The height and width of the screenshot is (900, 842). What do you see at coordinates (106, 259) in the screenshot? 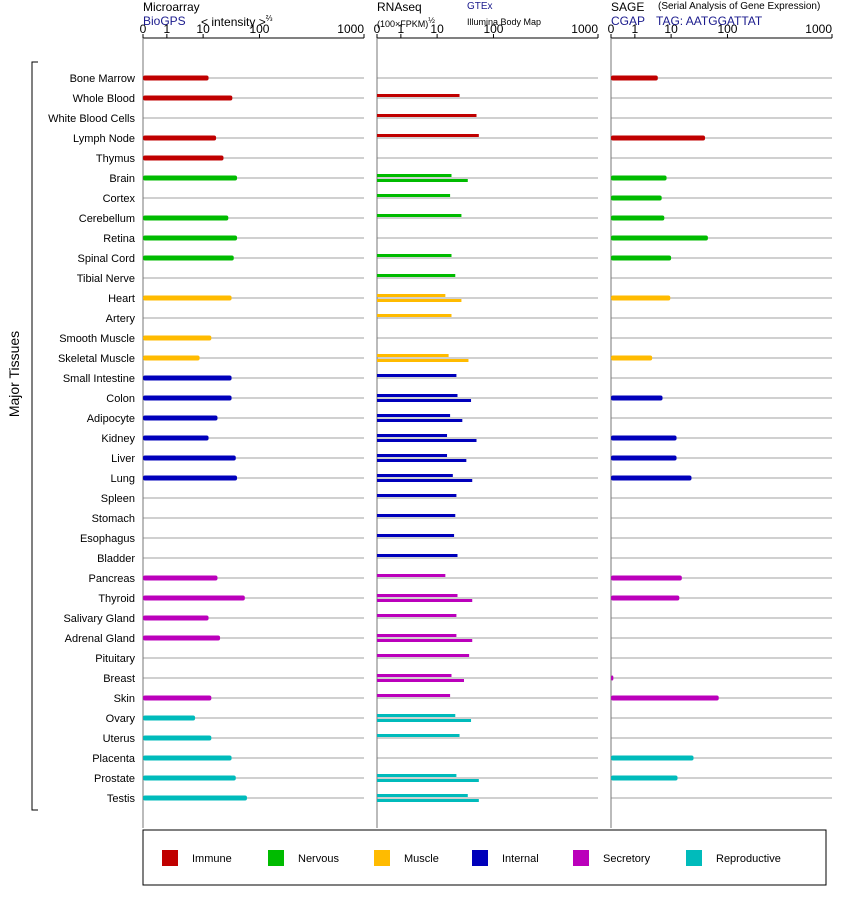
I see `tissue-label: Spinal Cord` at bounding box center [106, 259].